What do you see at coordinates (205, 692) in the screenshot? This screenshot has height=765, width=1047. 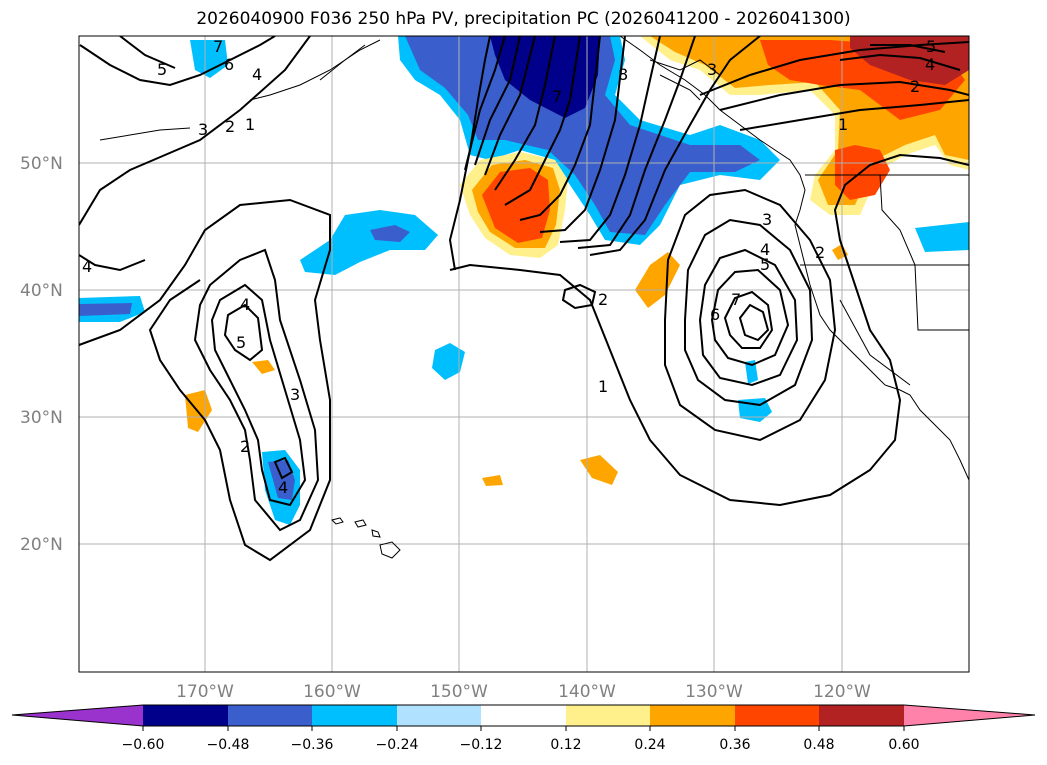 I see `lon-label-170w: 170°W` at bounding box center [205, 692].